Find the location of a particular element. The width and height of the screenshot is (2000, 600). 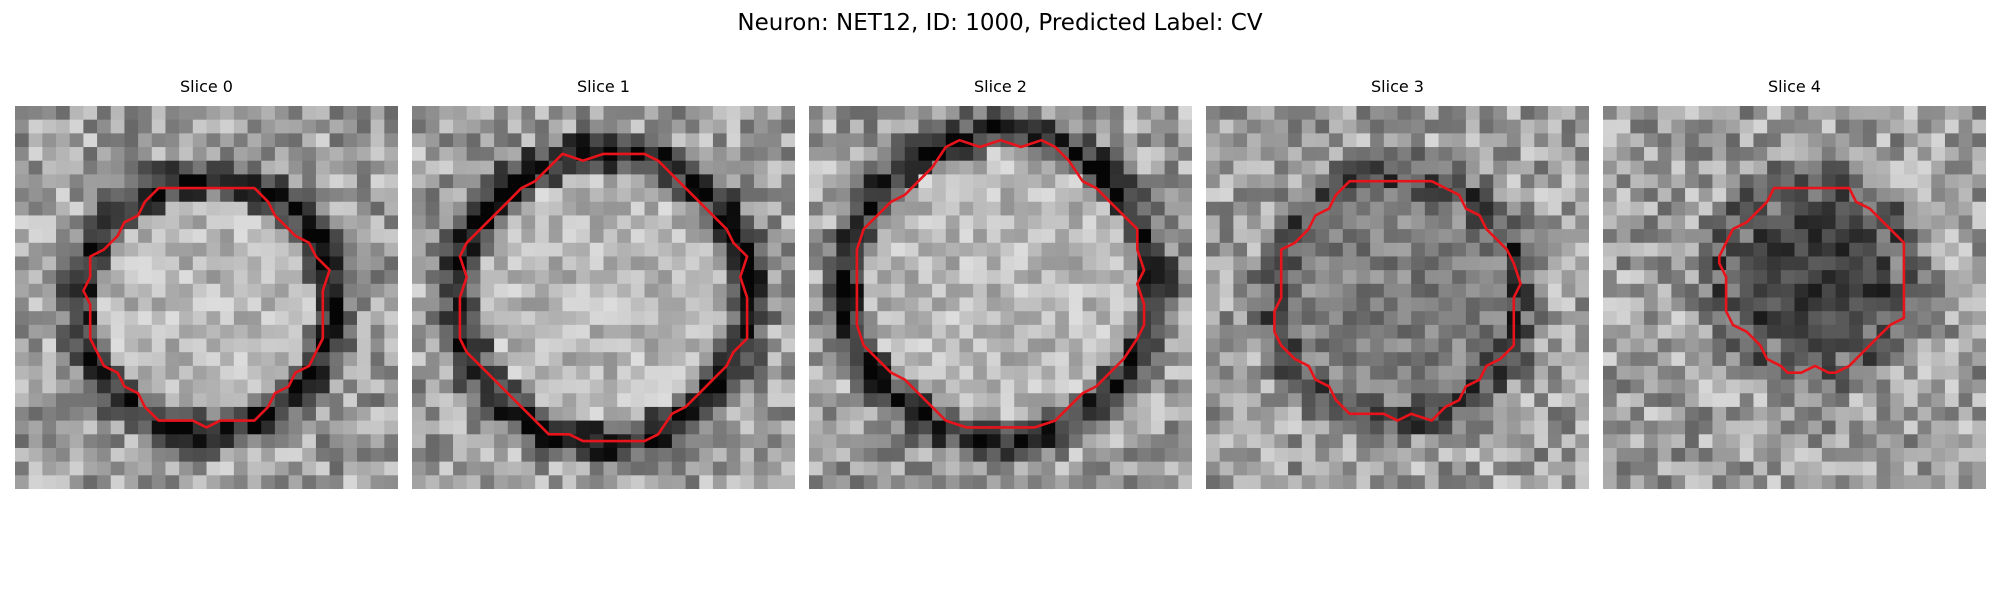

slice-title-2: Slice 2 is located at coordinates (1000, 86).